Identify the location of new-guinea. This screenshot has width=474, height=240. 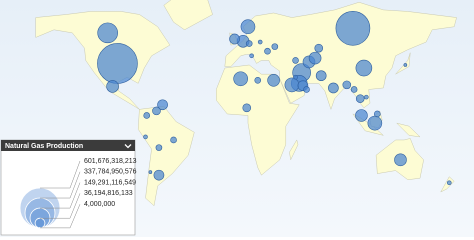
(408, 130).